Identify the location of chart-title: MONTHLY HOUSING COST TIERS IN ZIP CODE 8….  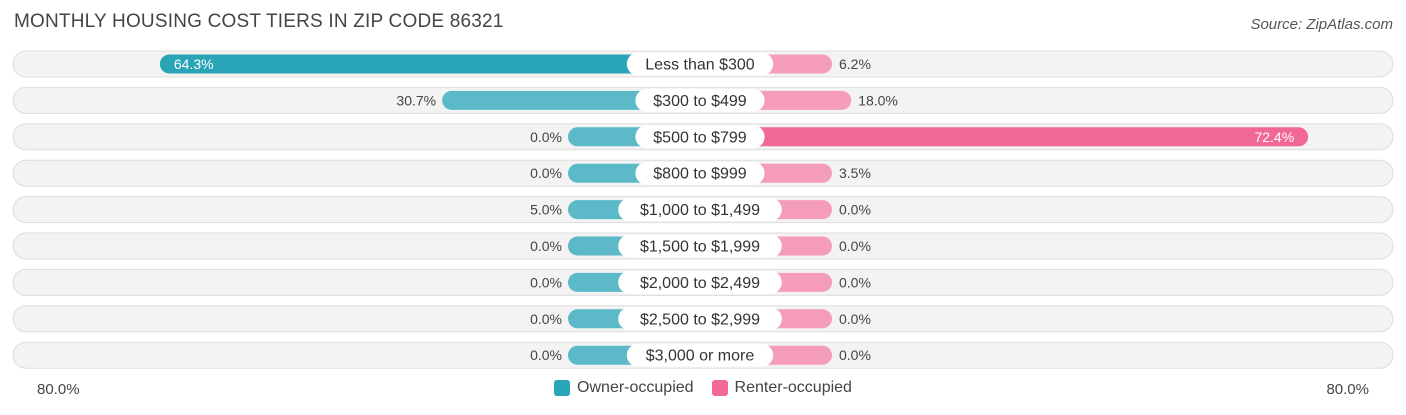
(259, 21).